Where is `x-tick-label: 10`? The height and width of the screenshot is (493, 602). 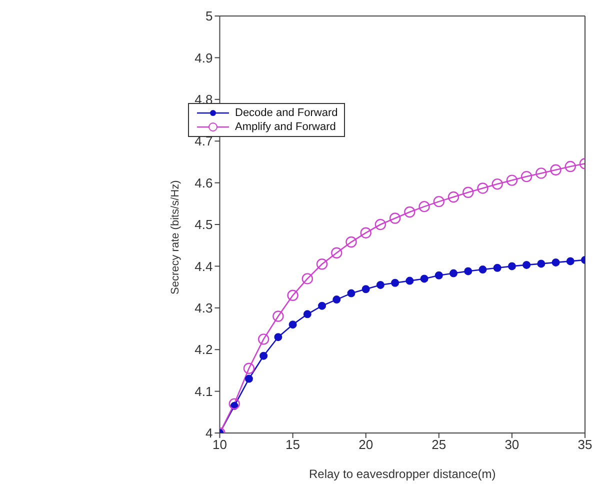
x-tick-label: 10 is located at coordinates (219, 444).